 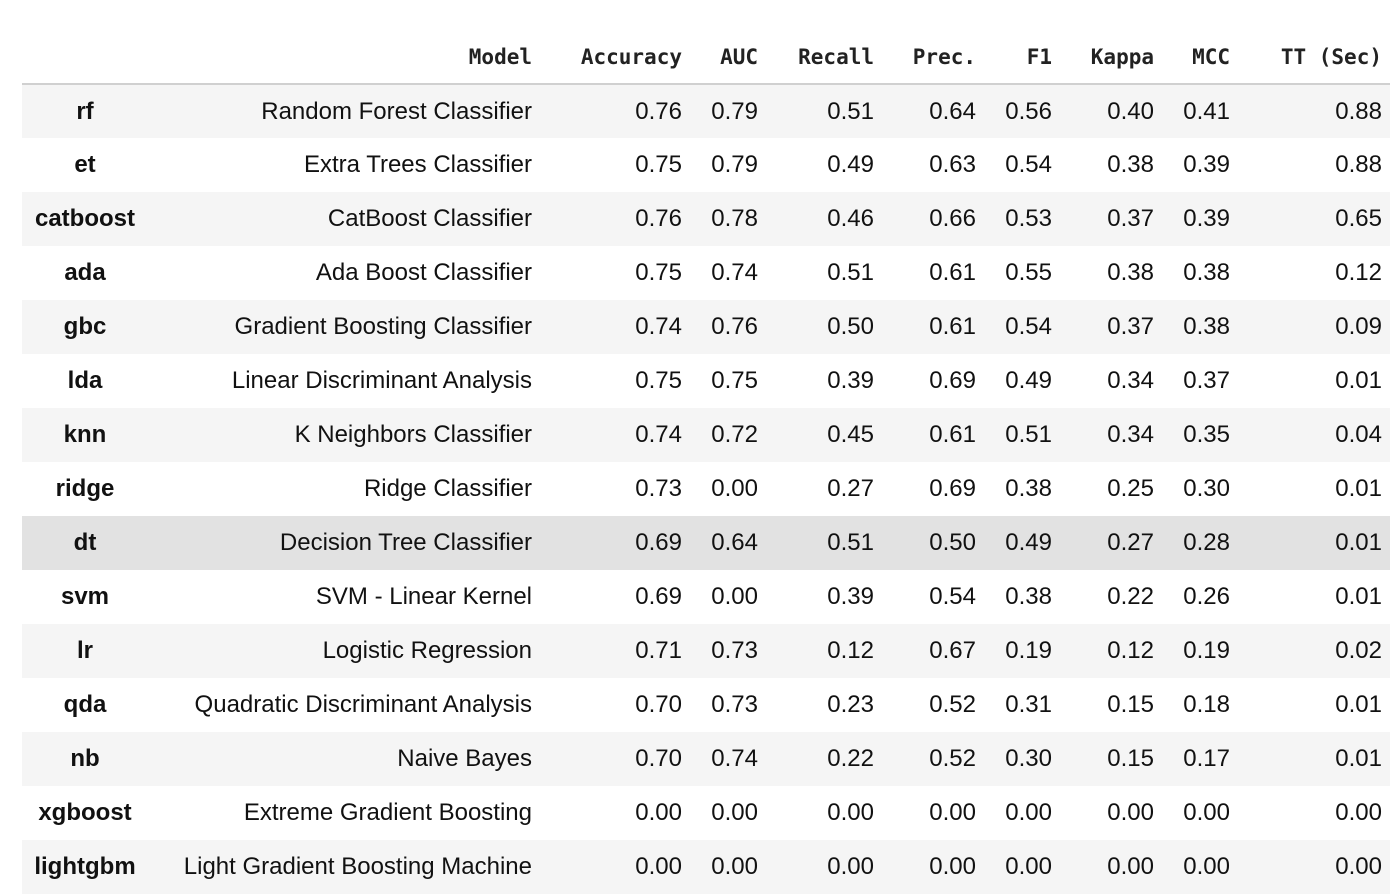 I want to click on row-index-label: ridge, so click(x=85, y=488).